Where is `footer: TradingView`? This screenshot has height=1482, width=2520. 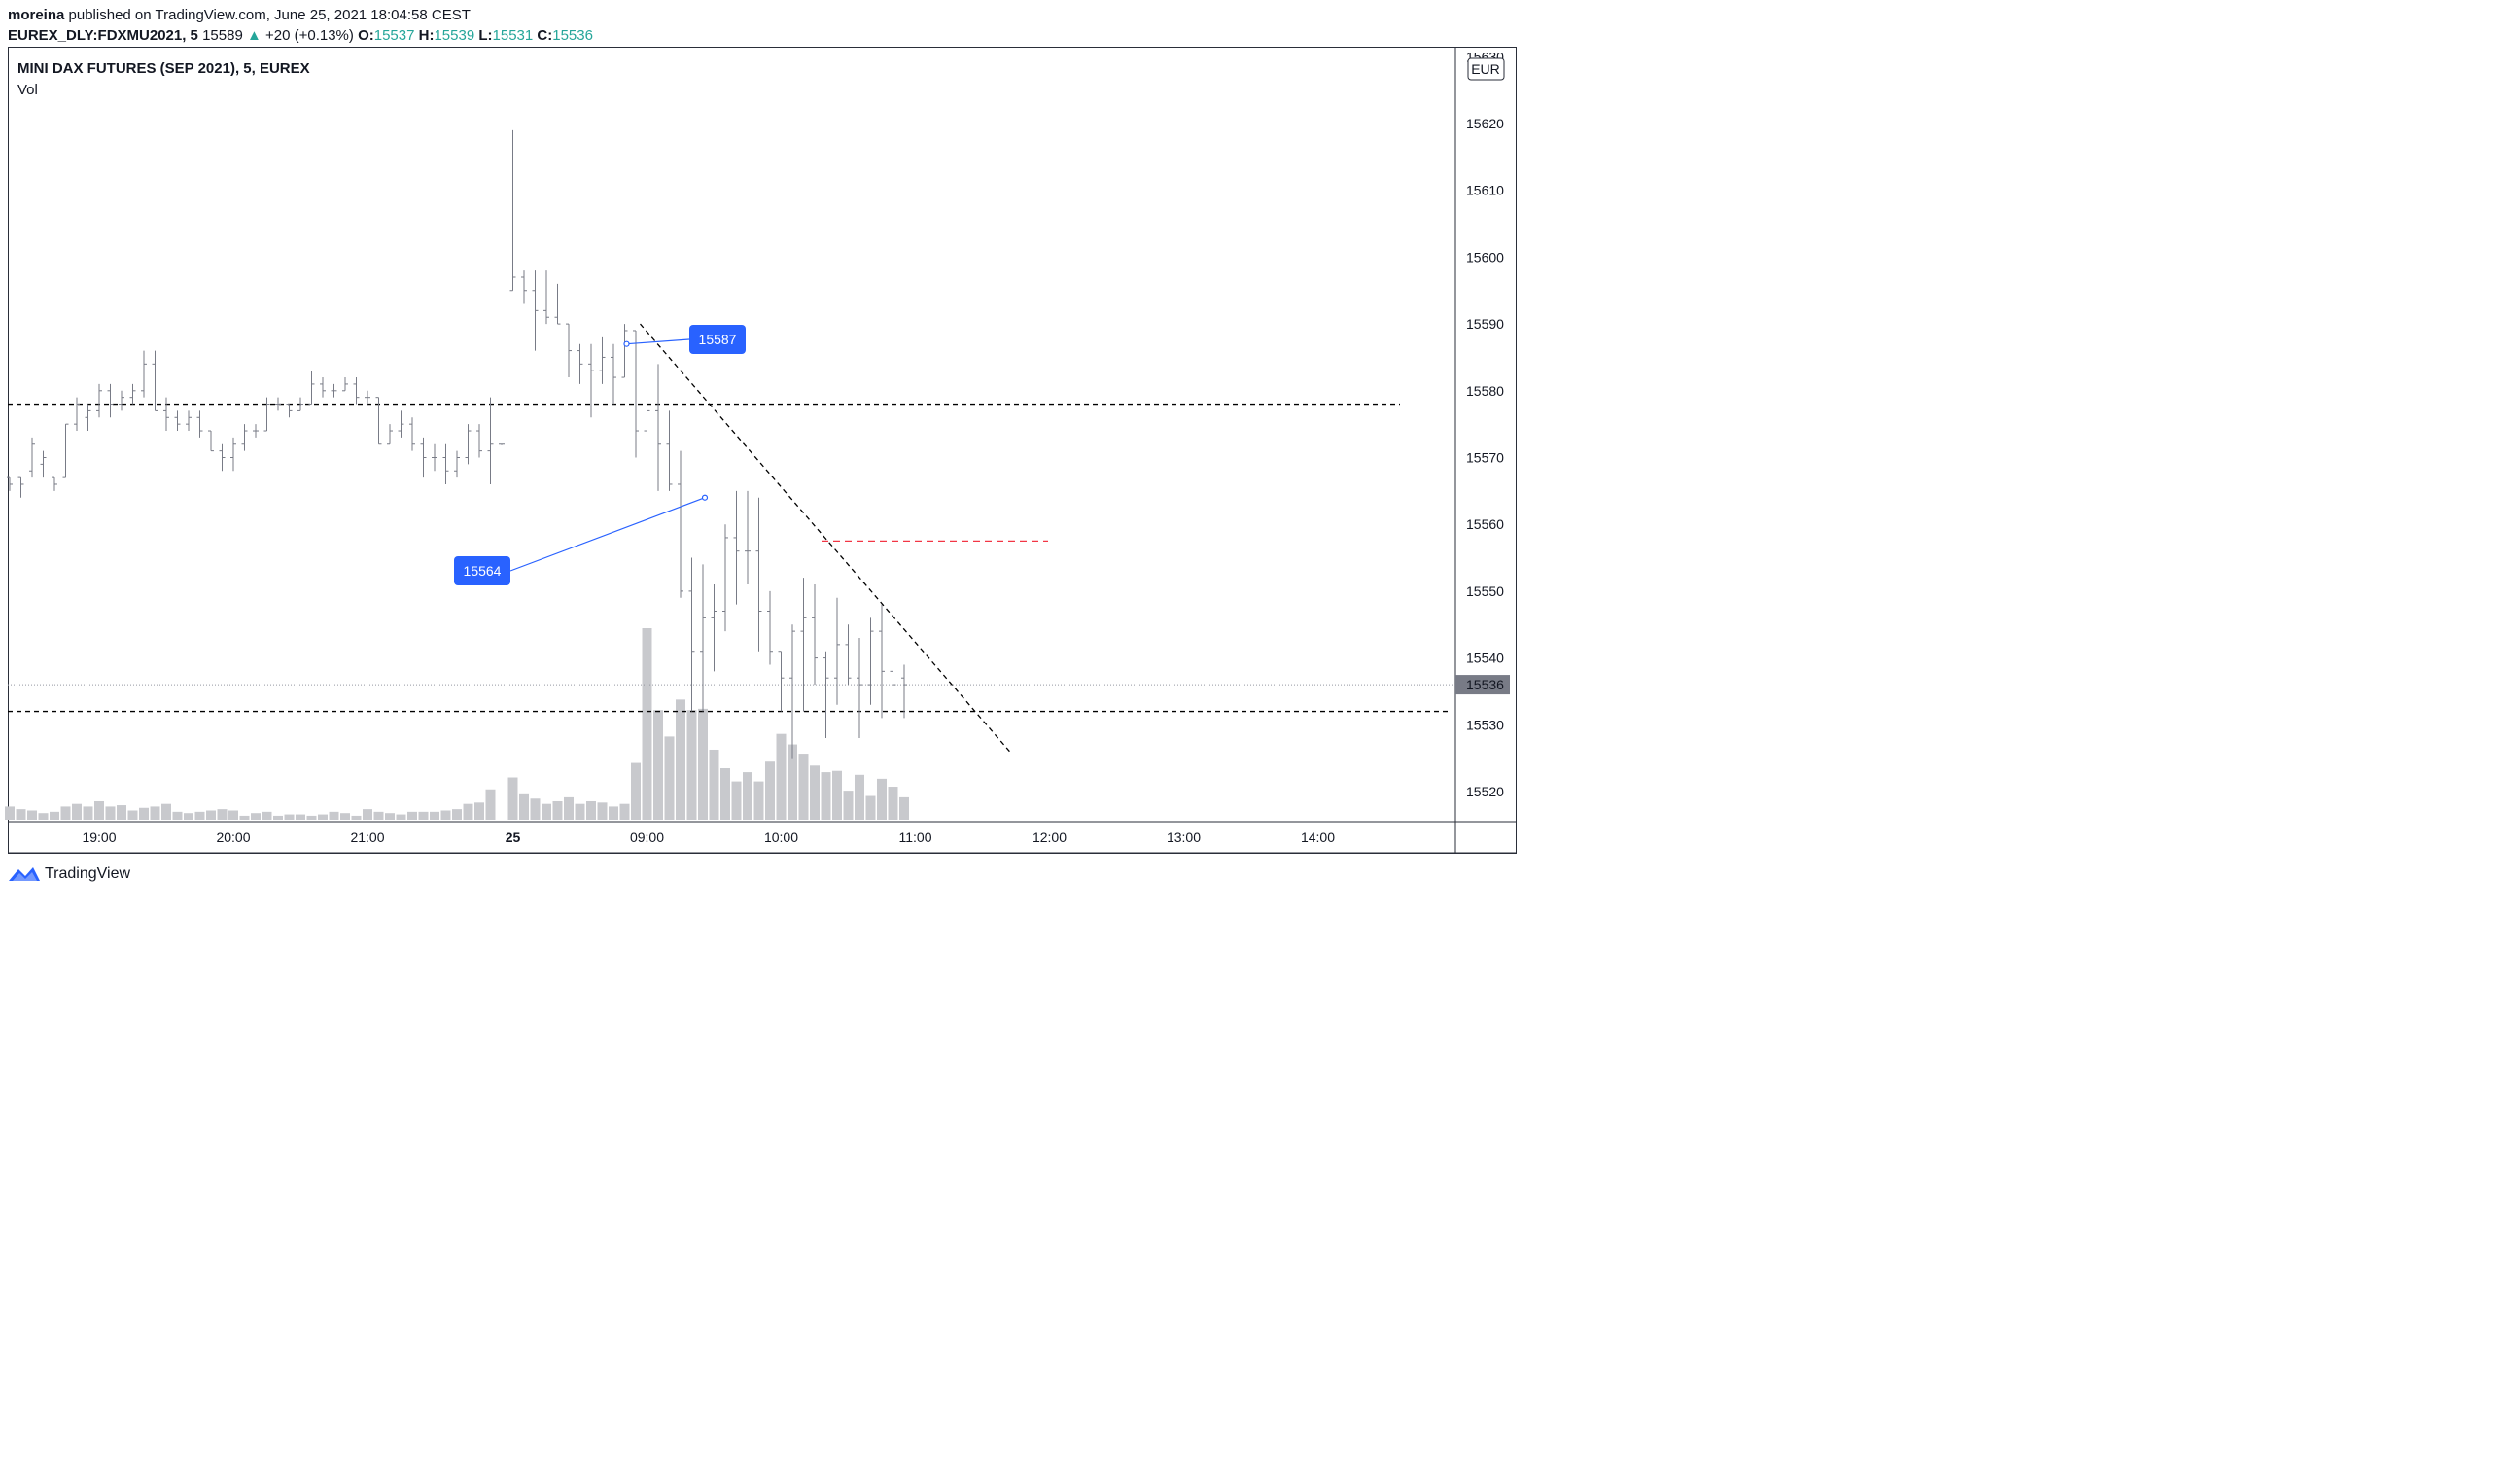 footer: TradingView is located at coordinates (69, 874).